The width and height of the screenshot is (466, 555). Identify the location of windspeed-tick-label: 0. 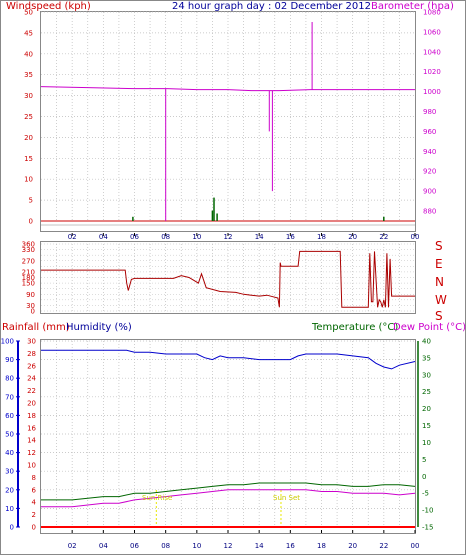
(31, 222).